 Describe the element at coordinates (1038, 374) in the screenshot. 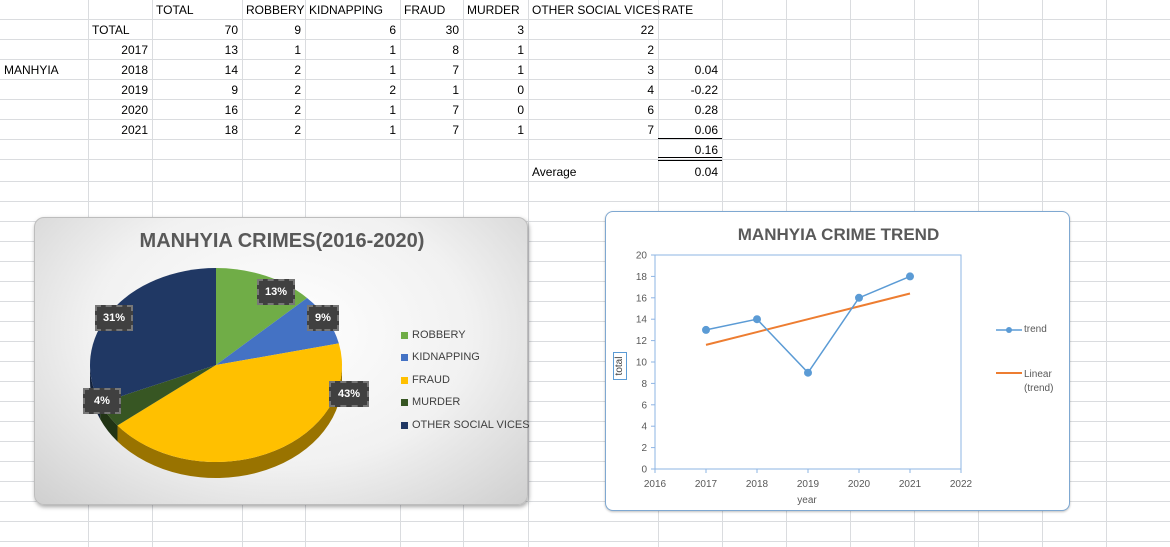

I see `legend-label: Linear` at that location.